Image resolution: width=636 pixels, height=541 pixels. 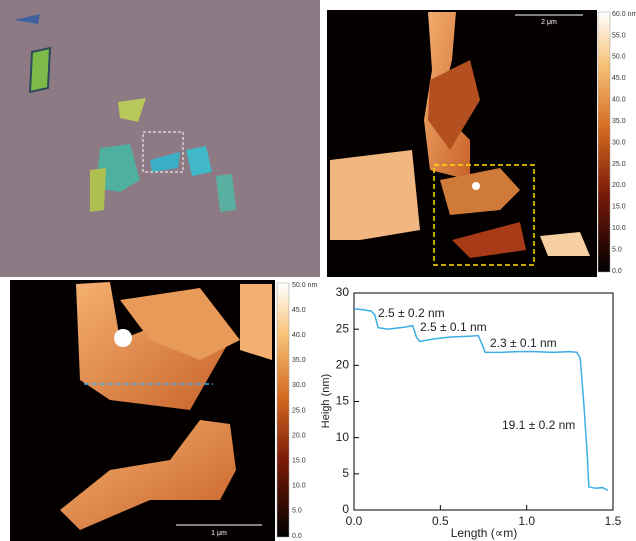 I want to click on annotation: 2.3 ± 0.1 nm, so click(x=523, y=343).